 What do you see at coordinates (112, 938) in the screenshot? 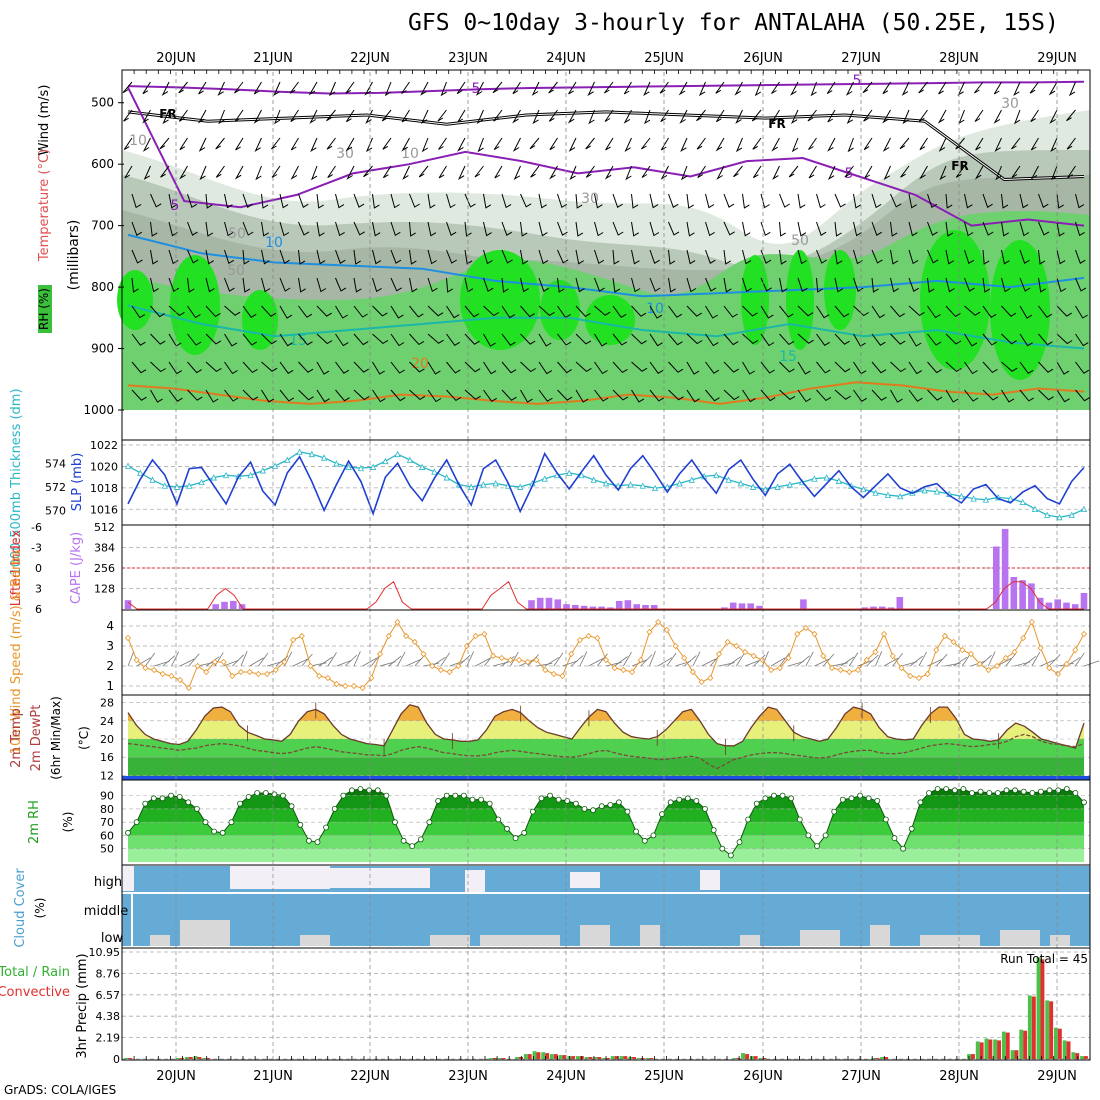
I see `cloud-row-label-low: low` at bounding box center [112, 938].